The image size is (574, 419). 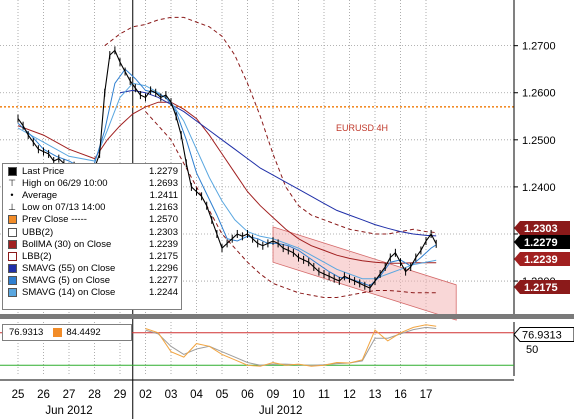 I want to click on y-tick-label: 1.2400, so click(x=539, y=188).